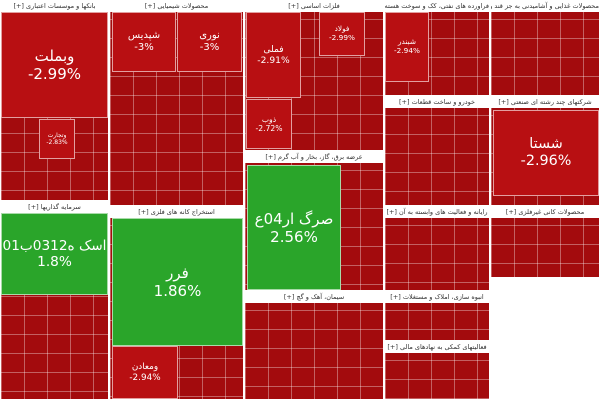  Describe the element at coordinates (314, 157) in the screenshot. I see `sector-title: عرضه برق، گاز، بخار و آب گرم [+]` at that location.